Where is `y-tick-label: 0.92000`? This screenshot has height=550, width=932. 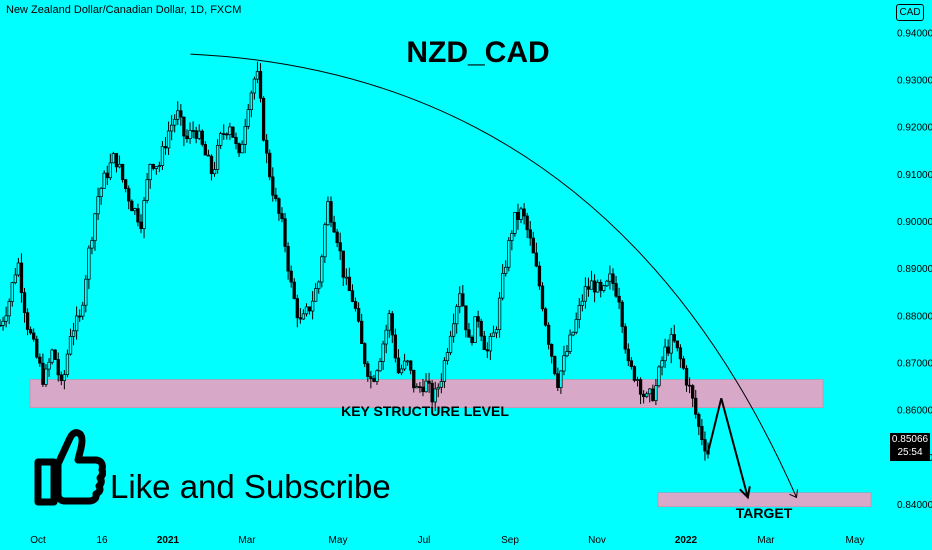 y-tick-label: 0.92000 is located at coordinates (914, 128).